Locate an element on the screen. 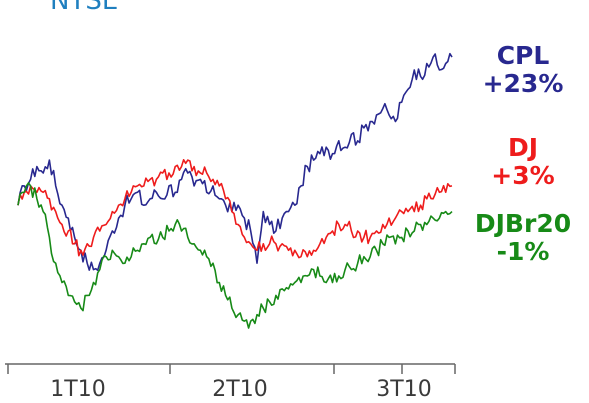  series-name-djbr20: DJBr20 is located at coordinates (523, 223).